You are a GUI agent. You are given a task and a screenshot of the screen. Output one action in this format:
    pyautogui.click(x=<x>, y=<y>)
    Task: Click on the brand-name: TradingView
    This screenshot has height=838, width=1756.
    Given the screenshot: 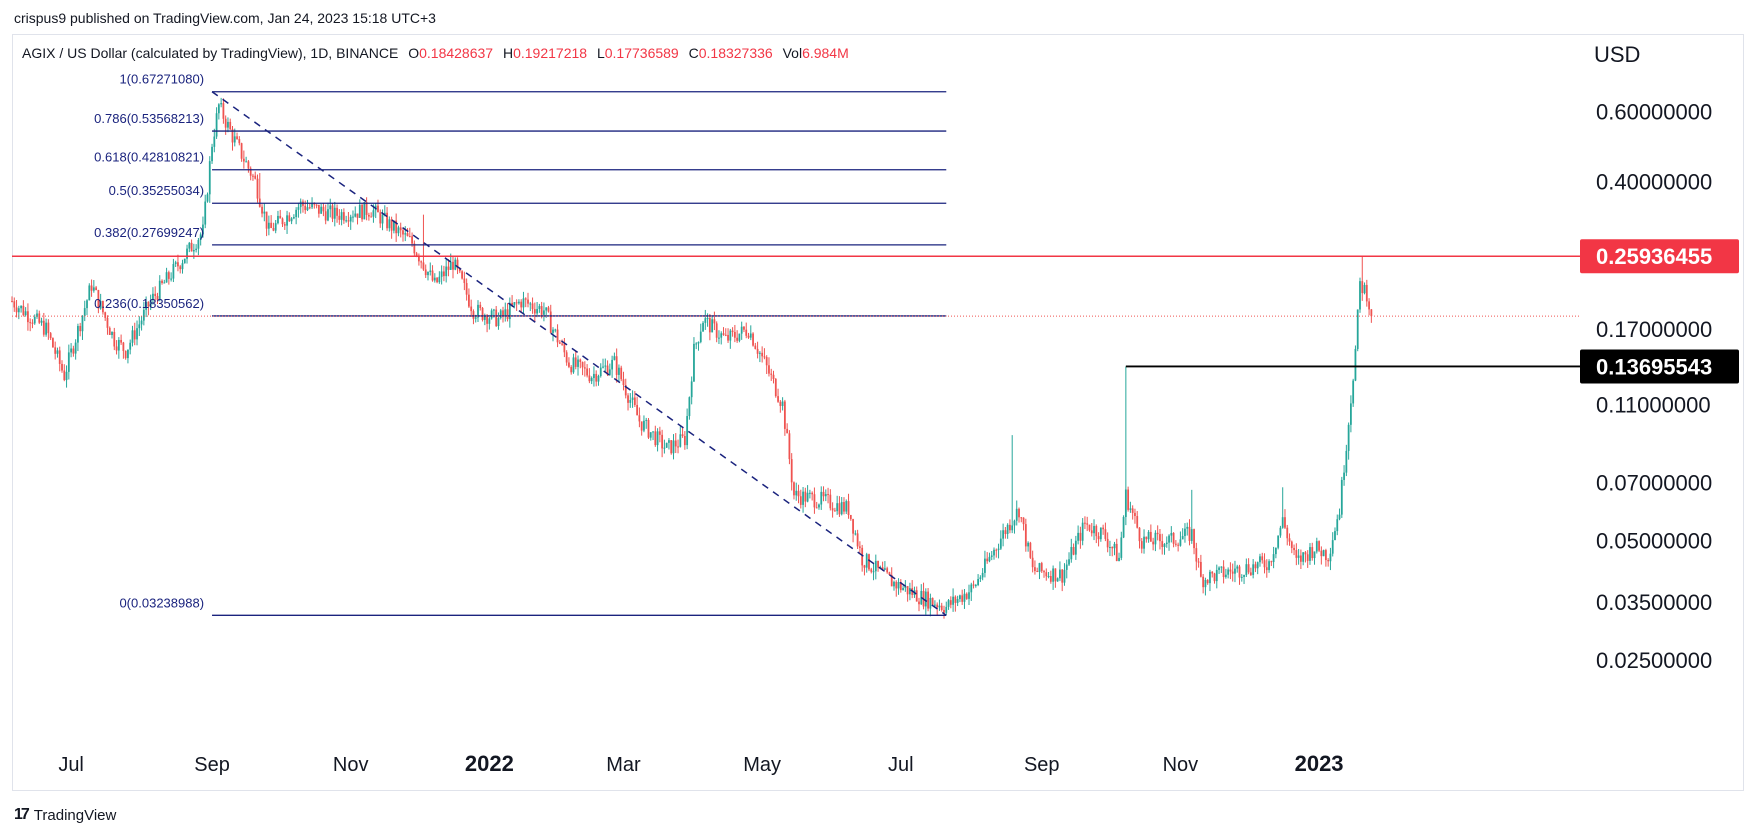 What is the action you would take?
    pyautogui.click(x=75, y=815)
    